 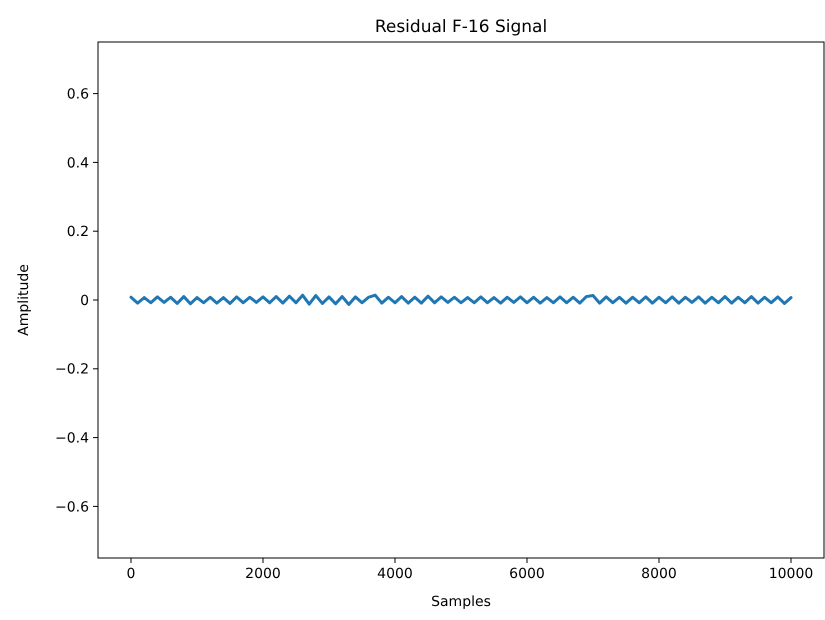 What do you see at coordinates (24, 300) in the screenshot?
I see `y-axis-title: Amplitude` at bounding box center [24, 300].